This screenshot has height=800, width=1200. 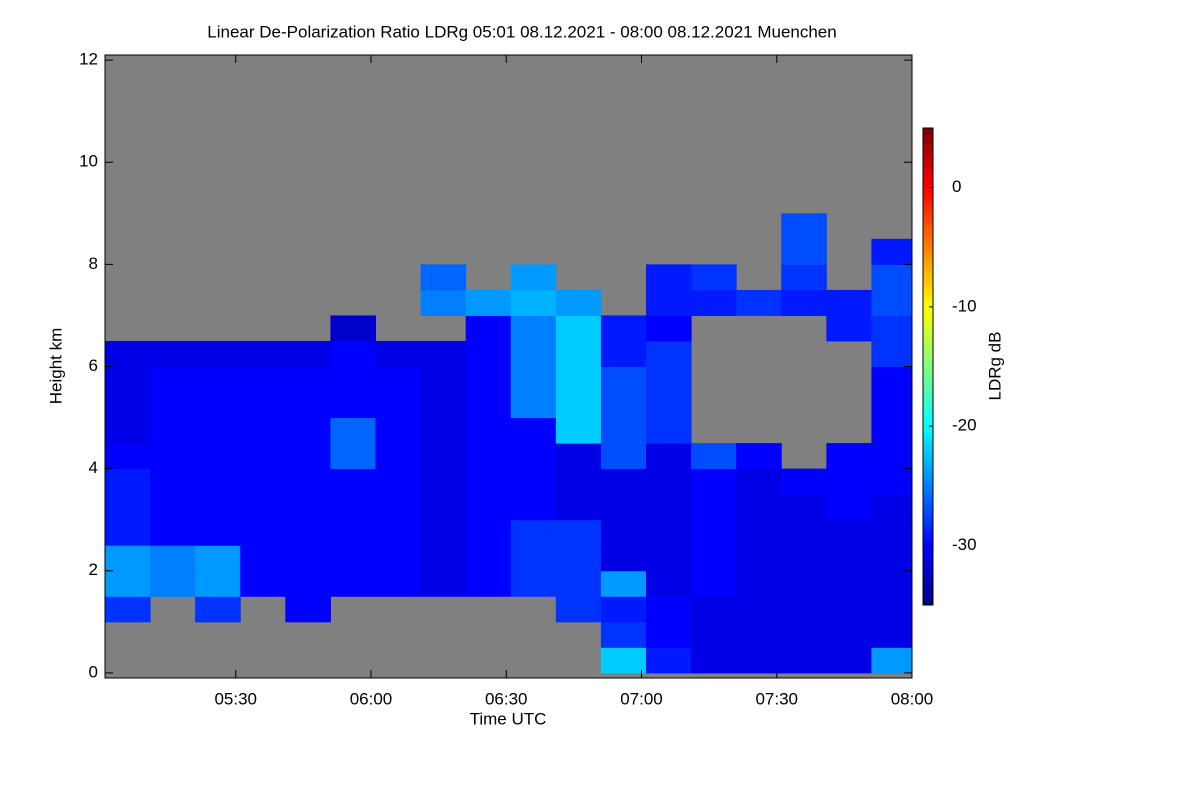 I want to click on y-tick-label: 0, so click(x=93, y=671).